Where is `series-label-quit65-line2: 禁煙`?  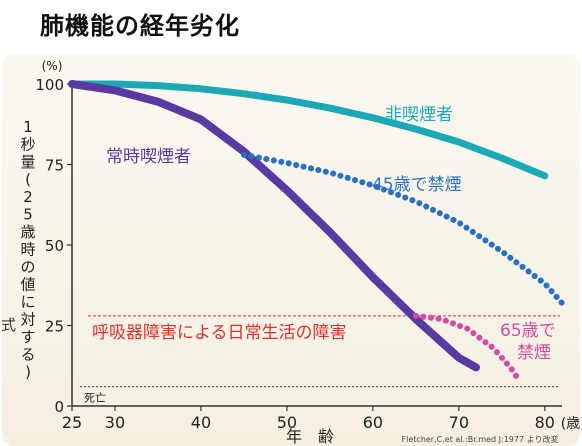
series-label-quit65-line2: 禁煙 is located at coordinates (534, 353).